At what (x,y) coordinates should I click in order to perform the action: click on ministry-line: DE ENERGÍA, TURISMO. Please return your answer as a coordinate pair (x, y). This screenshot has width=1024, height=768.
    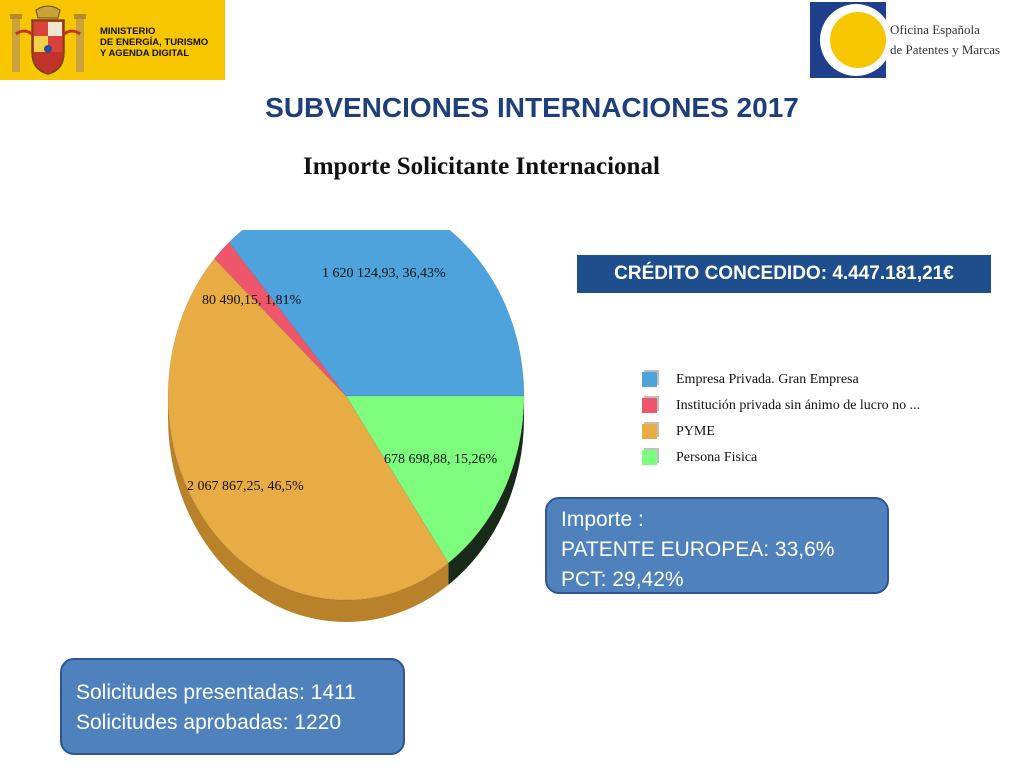
    Looking at the image, I should click on (154, 42).